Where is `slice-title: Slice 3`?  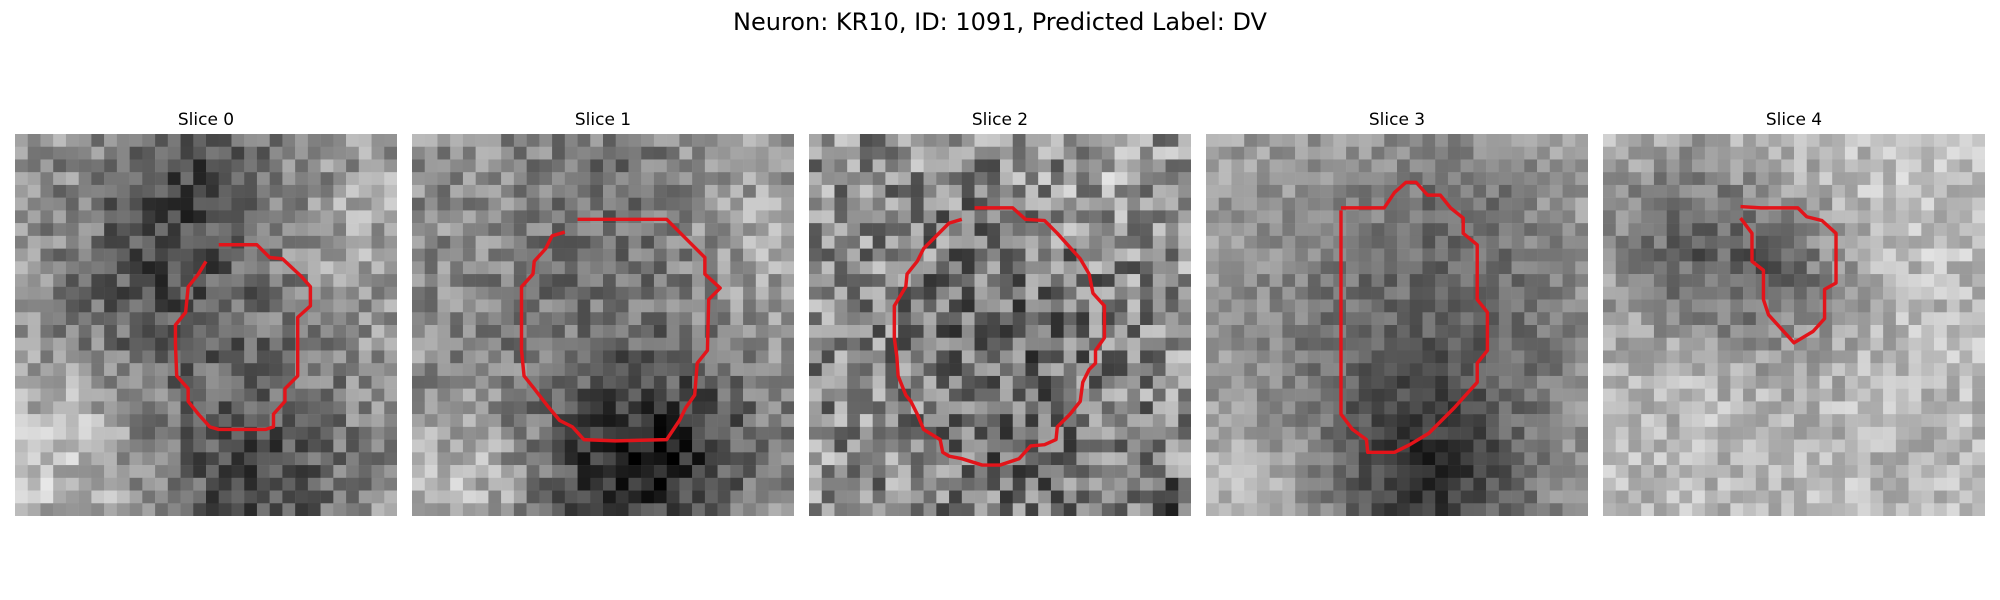
slice-title: Slice 3 is located at coordinates (1397, 120).